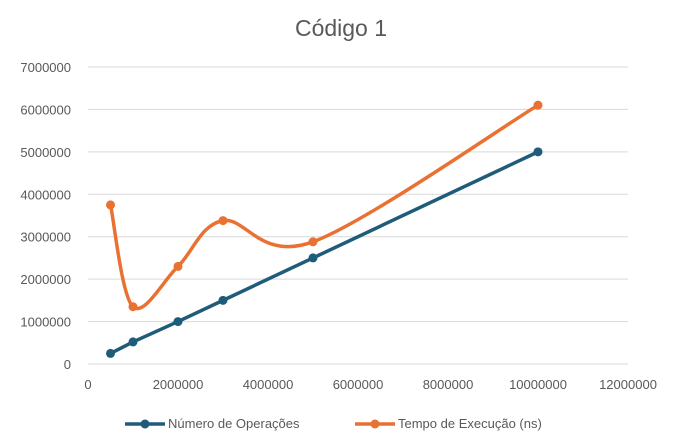  I want to click on legend-label: Tempo de Execução (ns), so click(470, 423).